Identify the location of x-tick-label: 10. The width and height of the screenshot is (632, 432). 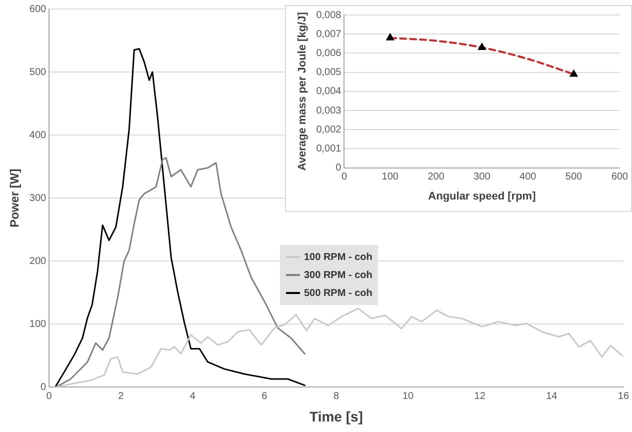
(408, 396).